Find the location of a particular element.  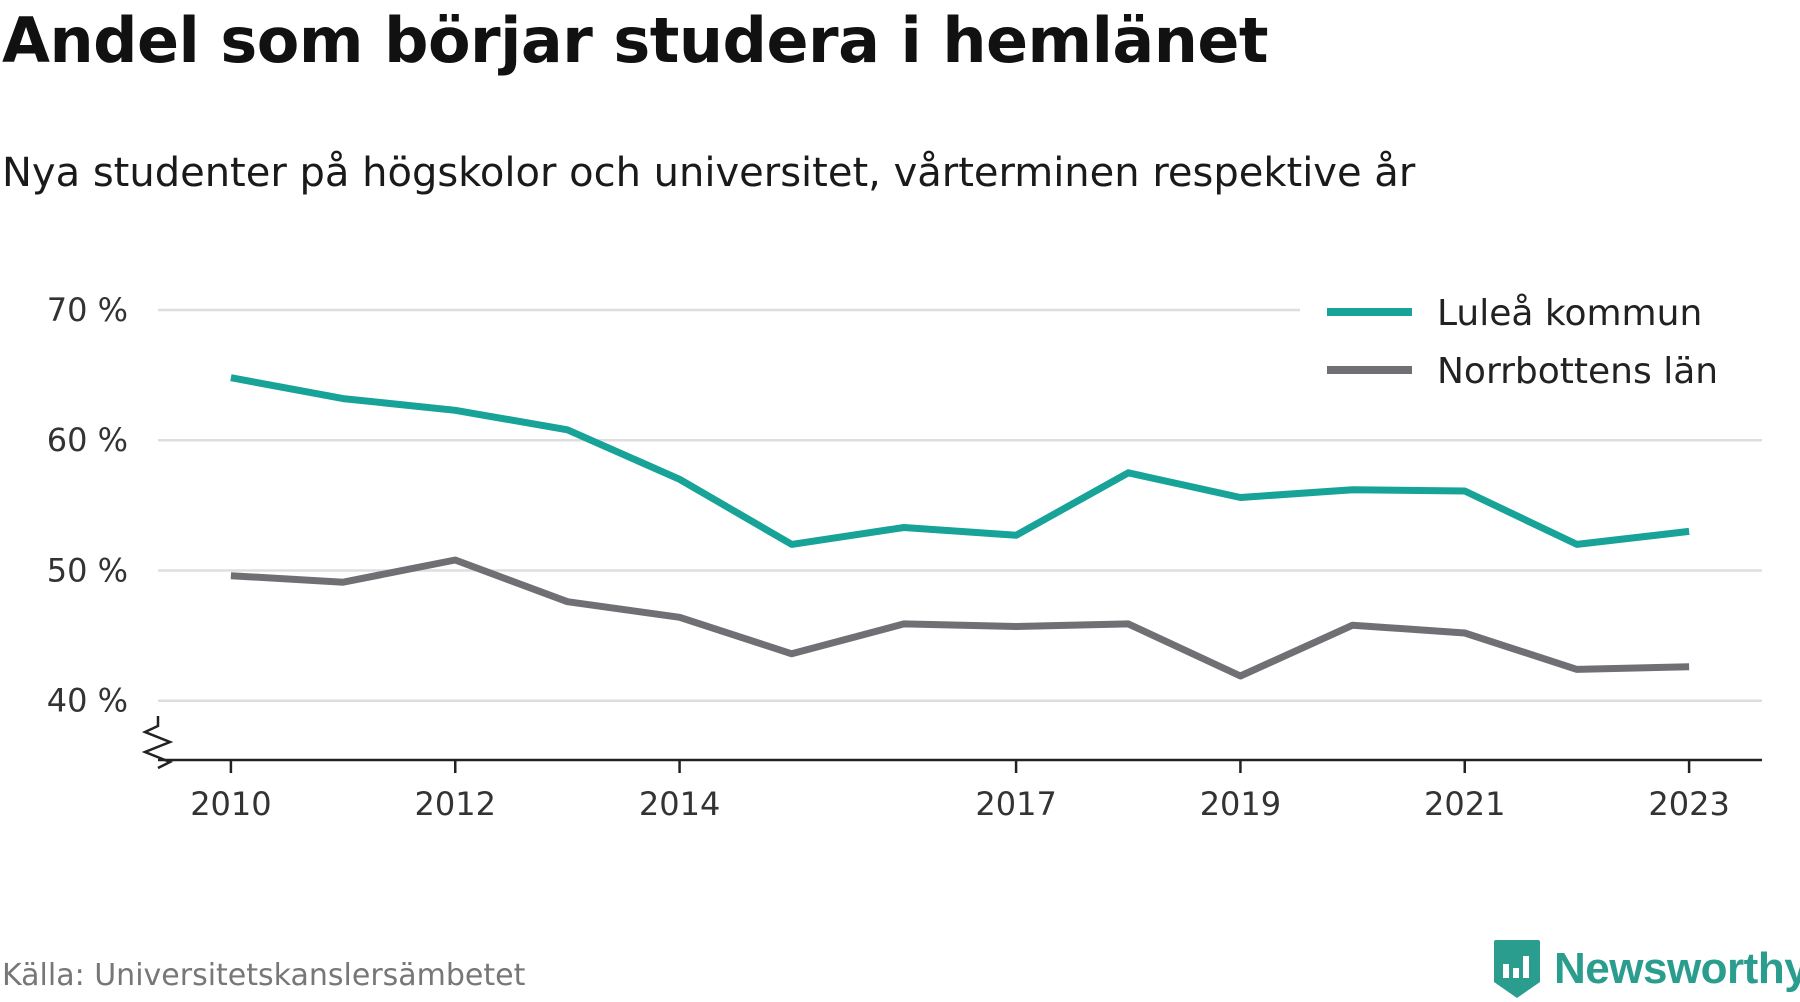

brand-name: Newsworthy is located at coordinates (1677, 969).